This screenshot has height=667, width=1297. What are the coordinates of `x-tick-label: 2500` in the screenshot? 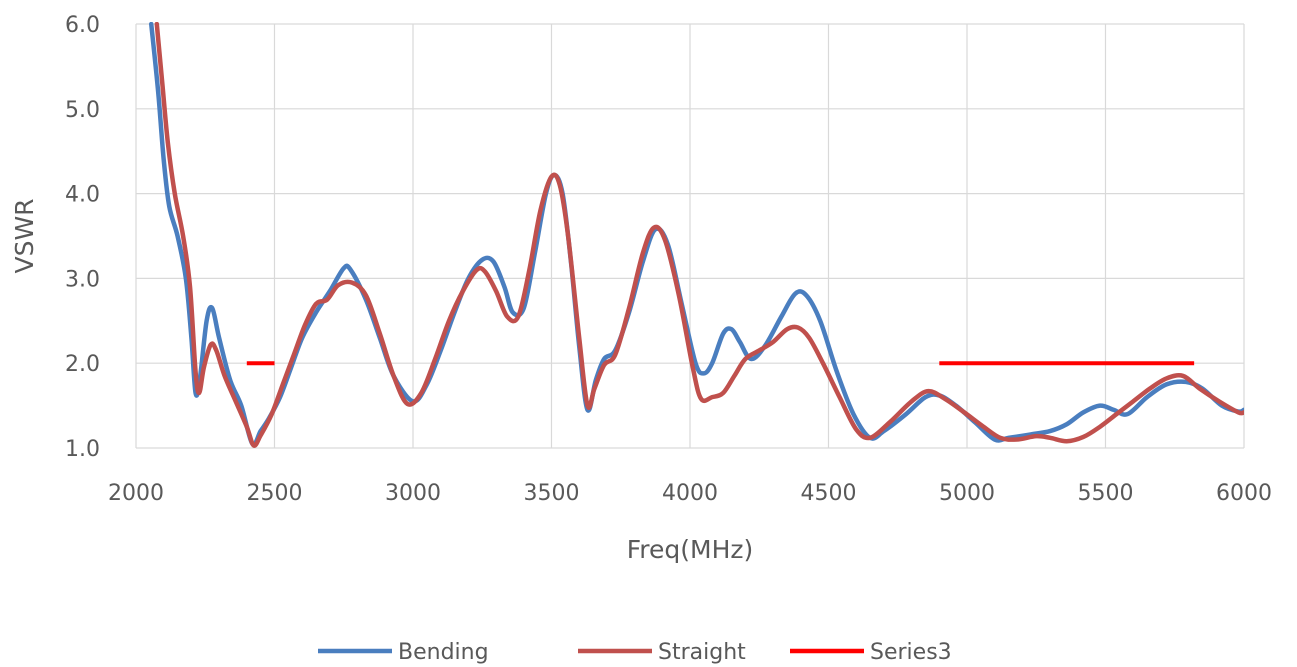 It's located at (275, 493).